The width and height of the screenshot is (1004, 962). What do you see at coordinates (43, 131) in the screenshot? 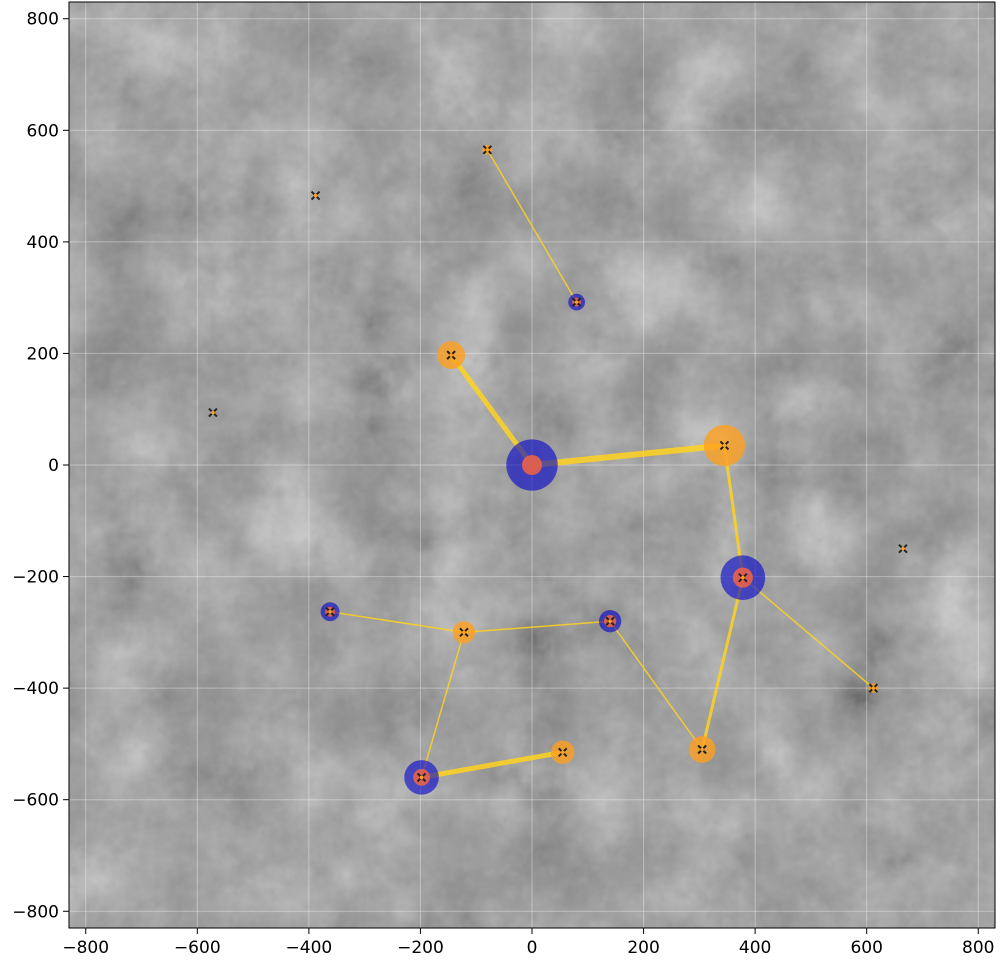
I see `y-tick-label: 600` at bounding box center [43, 131].